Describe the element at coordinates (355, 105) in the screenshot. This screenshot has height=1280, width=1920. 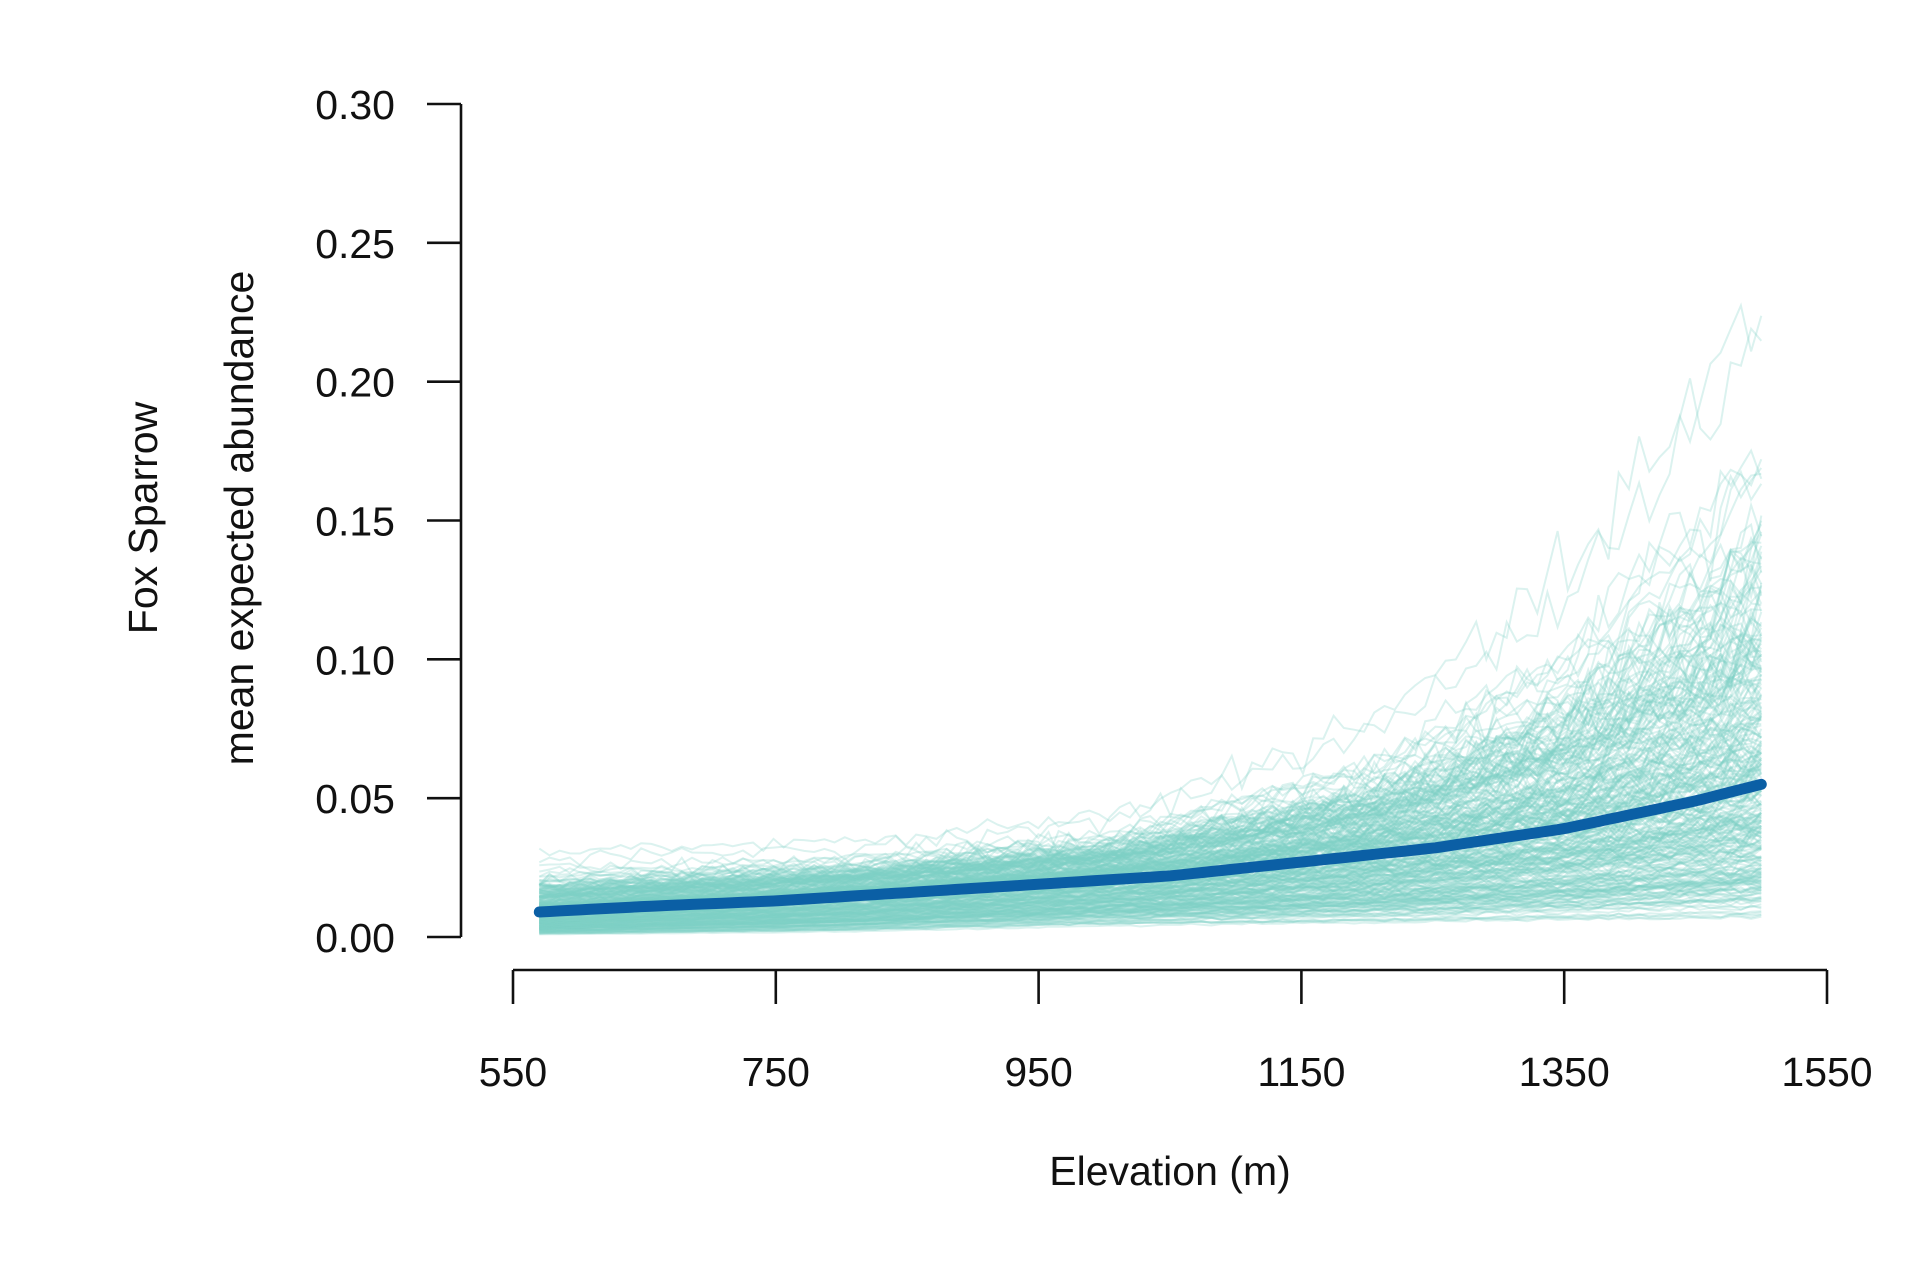
I see `y-tick-label: 0.30` at that location.